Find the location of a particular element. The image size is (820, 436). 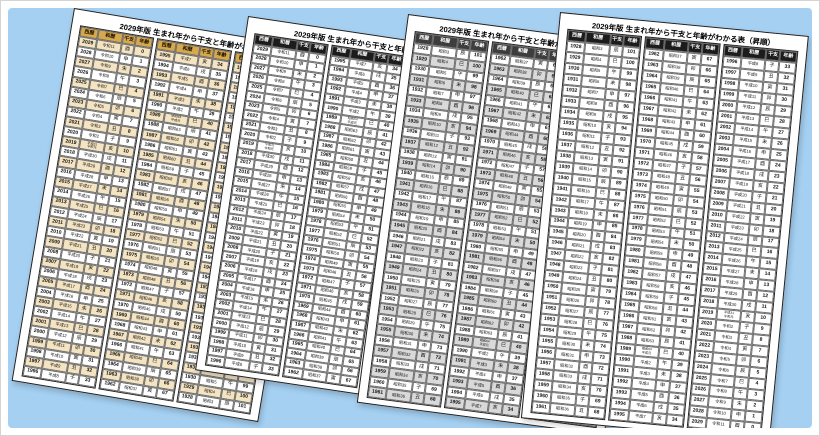

zodiac-cell: 酉 is located at coordinates (737, 424).